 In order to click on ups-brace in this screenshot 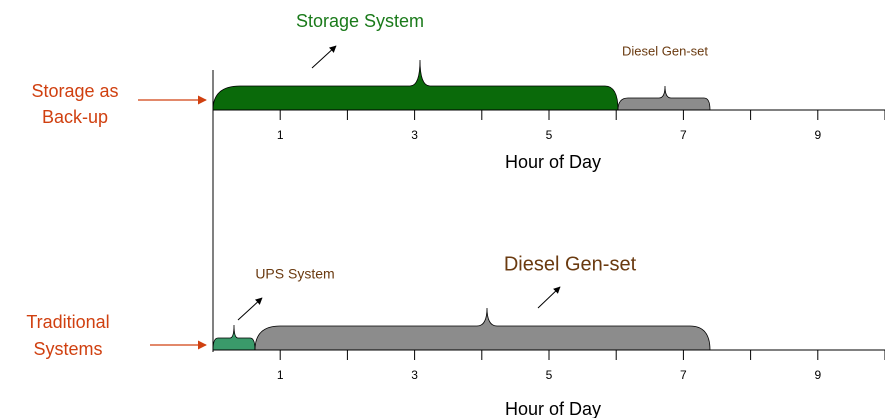, I will do `click(234, 337)`.